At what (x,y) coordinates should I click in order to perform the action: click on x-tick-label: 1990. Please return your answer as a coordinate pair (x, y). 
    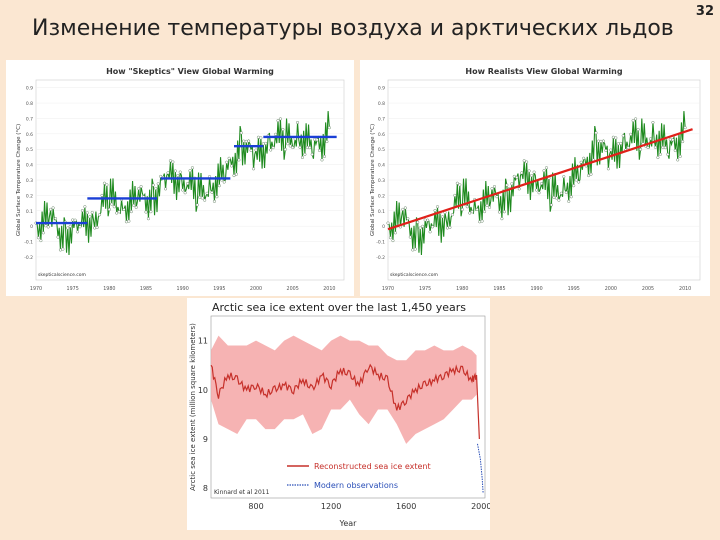
    Looking at the image, I should click on (536, 289).